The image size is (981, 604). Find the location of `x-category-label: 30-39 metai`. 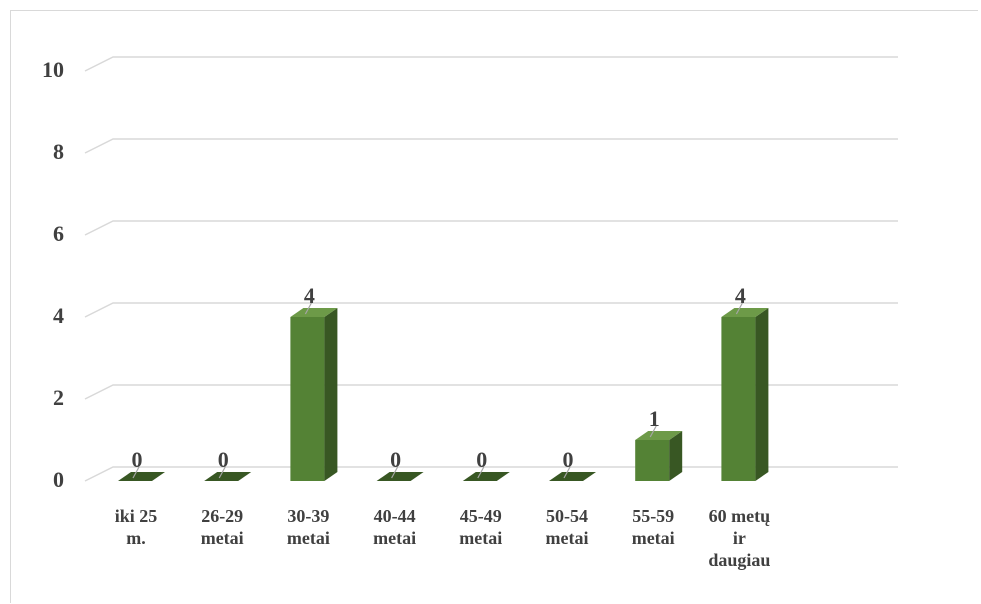

x-category-label: 30-39 metai is located at coordinates (308, 527).